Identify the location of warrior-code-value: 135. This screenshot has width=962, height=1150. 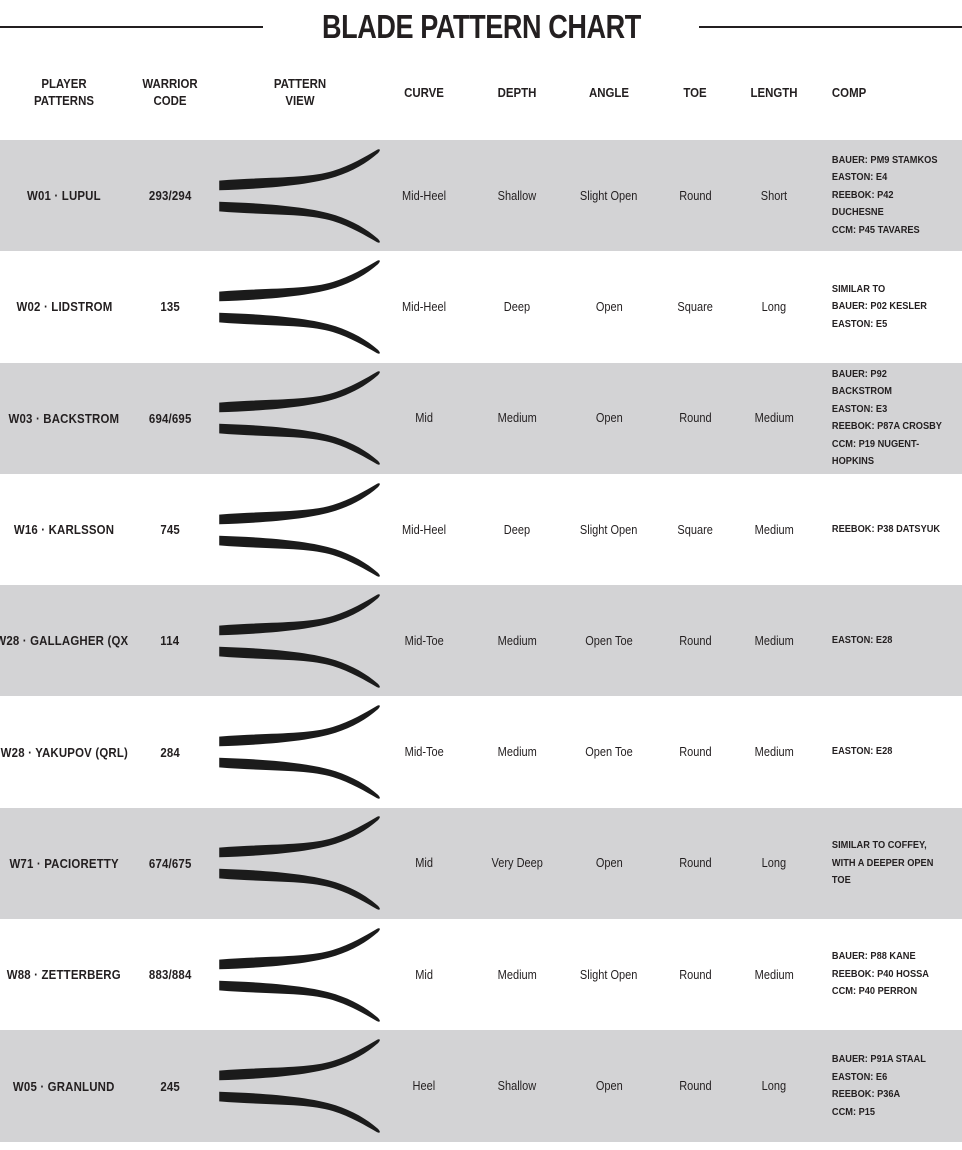
(170, 307).